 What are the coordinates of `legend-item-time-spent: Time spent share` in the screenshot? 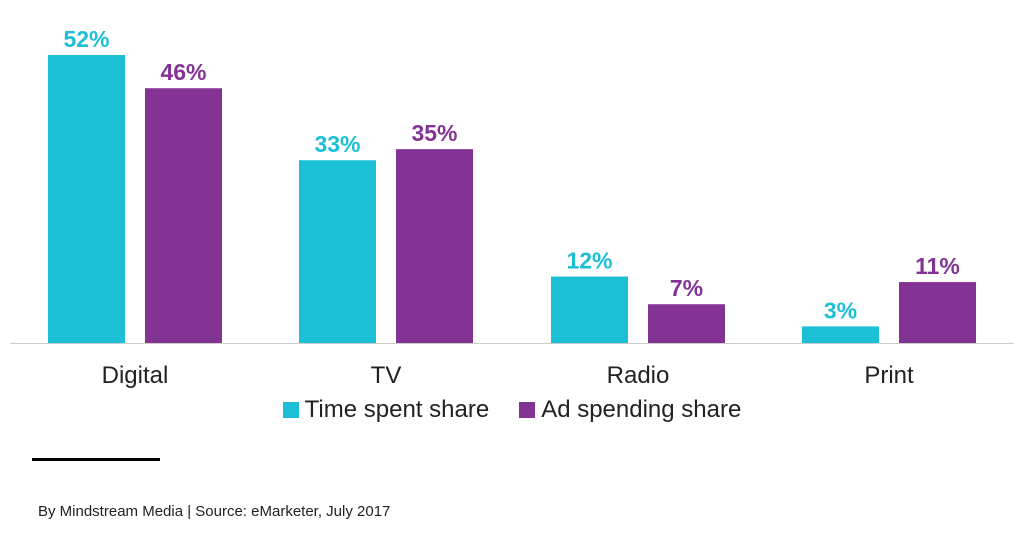 It's located at (386, 410).